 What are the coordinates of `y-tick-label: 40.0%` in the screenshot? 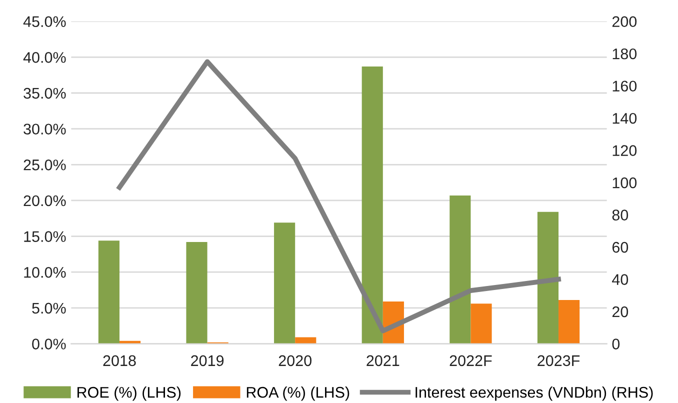 It's located at (44, 57).